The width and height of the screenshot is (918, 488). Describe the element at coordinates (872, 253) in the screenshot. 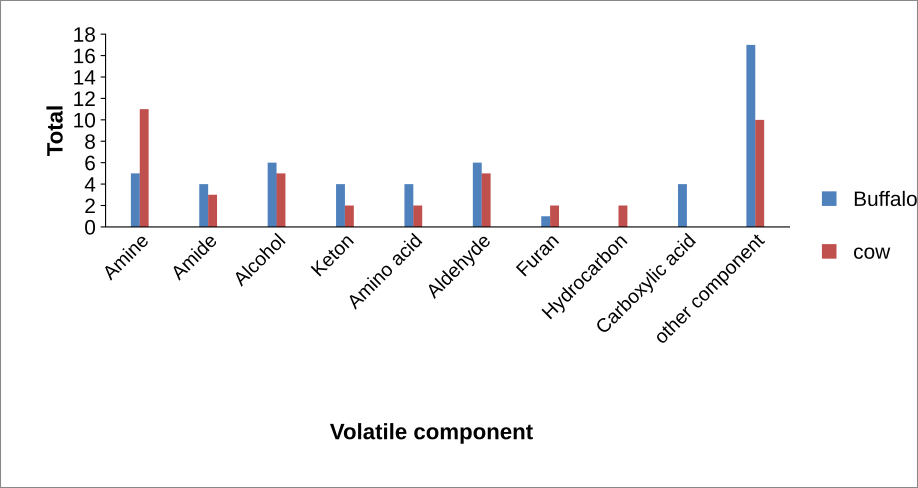

I see `legend-label: cow` at that location.